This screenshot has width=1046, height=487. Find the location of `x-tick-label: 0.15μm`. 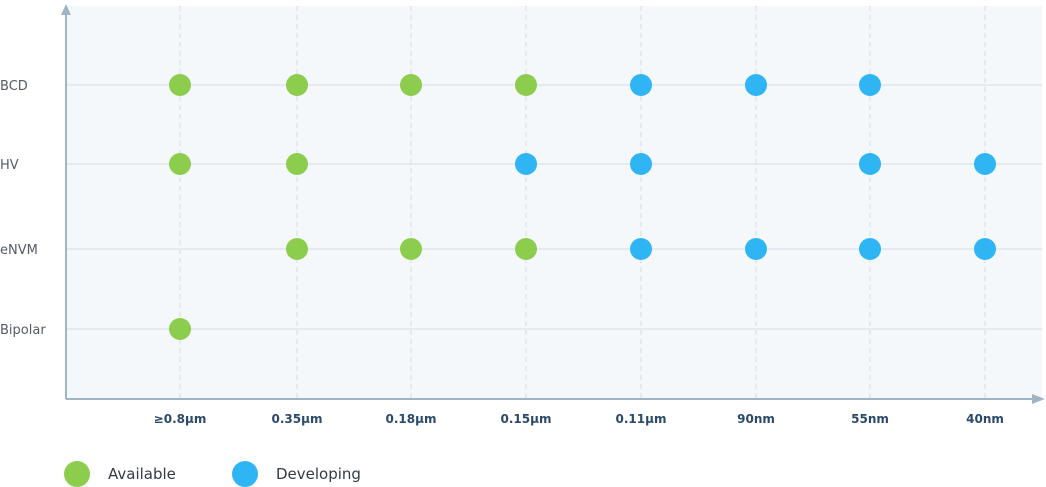

x-tick-label: 0.15μm is located at coordinates (526, 419).